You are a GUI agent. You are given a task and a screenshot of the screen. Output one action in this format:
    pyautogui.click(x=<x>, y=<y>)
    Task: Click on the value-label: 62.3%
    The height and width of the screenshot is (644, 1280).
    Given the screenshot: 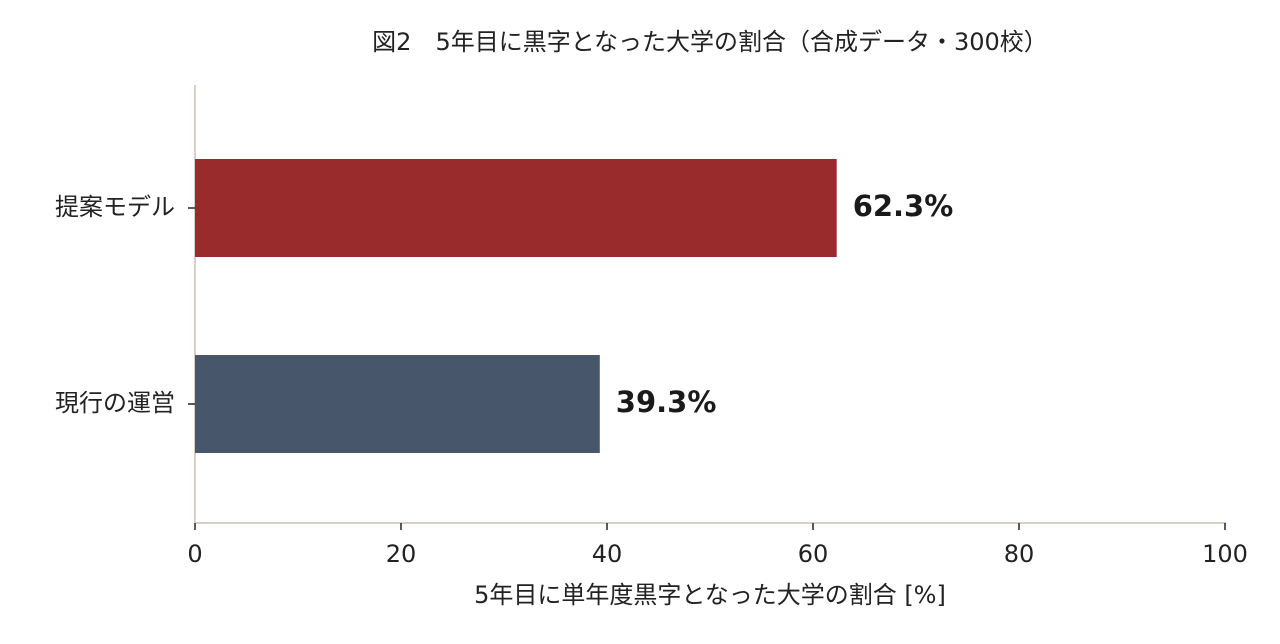 What is the action you would take?
    pyautogui.click(x=903, y=206)
    